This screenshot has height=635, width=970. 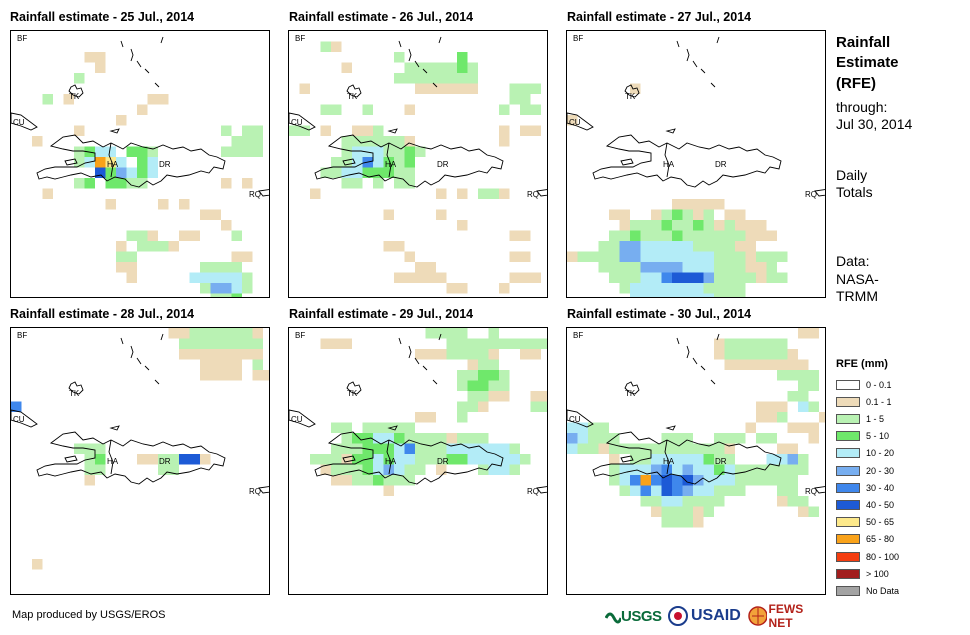 I want to click on legend-item: 80 - 100, so click(x=867, y=556).